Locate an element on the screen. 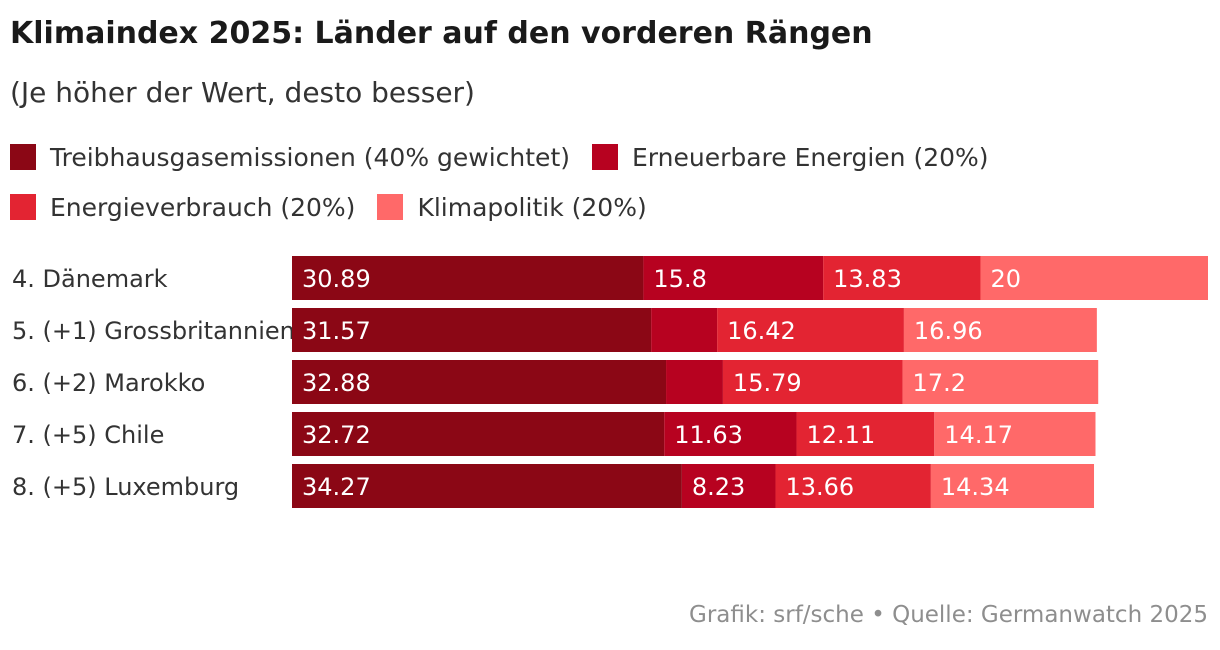  data-label: 15.79 is located at coordinates (767, 383).